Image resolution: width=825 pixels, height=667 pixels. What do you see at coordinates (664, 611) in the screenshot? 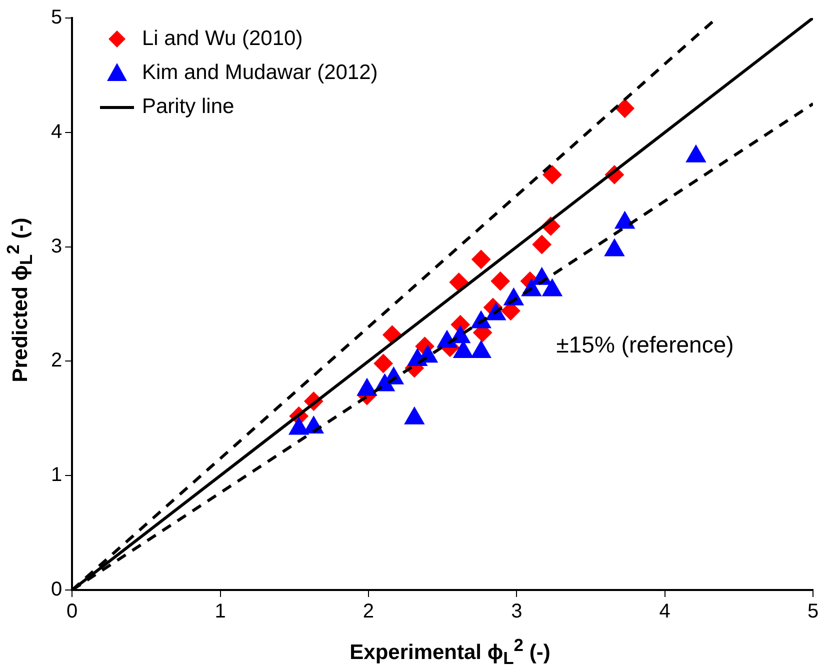
I see `x-tick-label: 4` at bounding box center [664, 611].